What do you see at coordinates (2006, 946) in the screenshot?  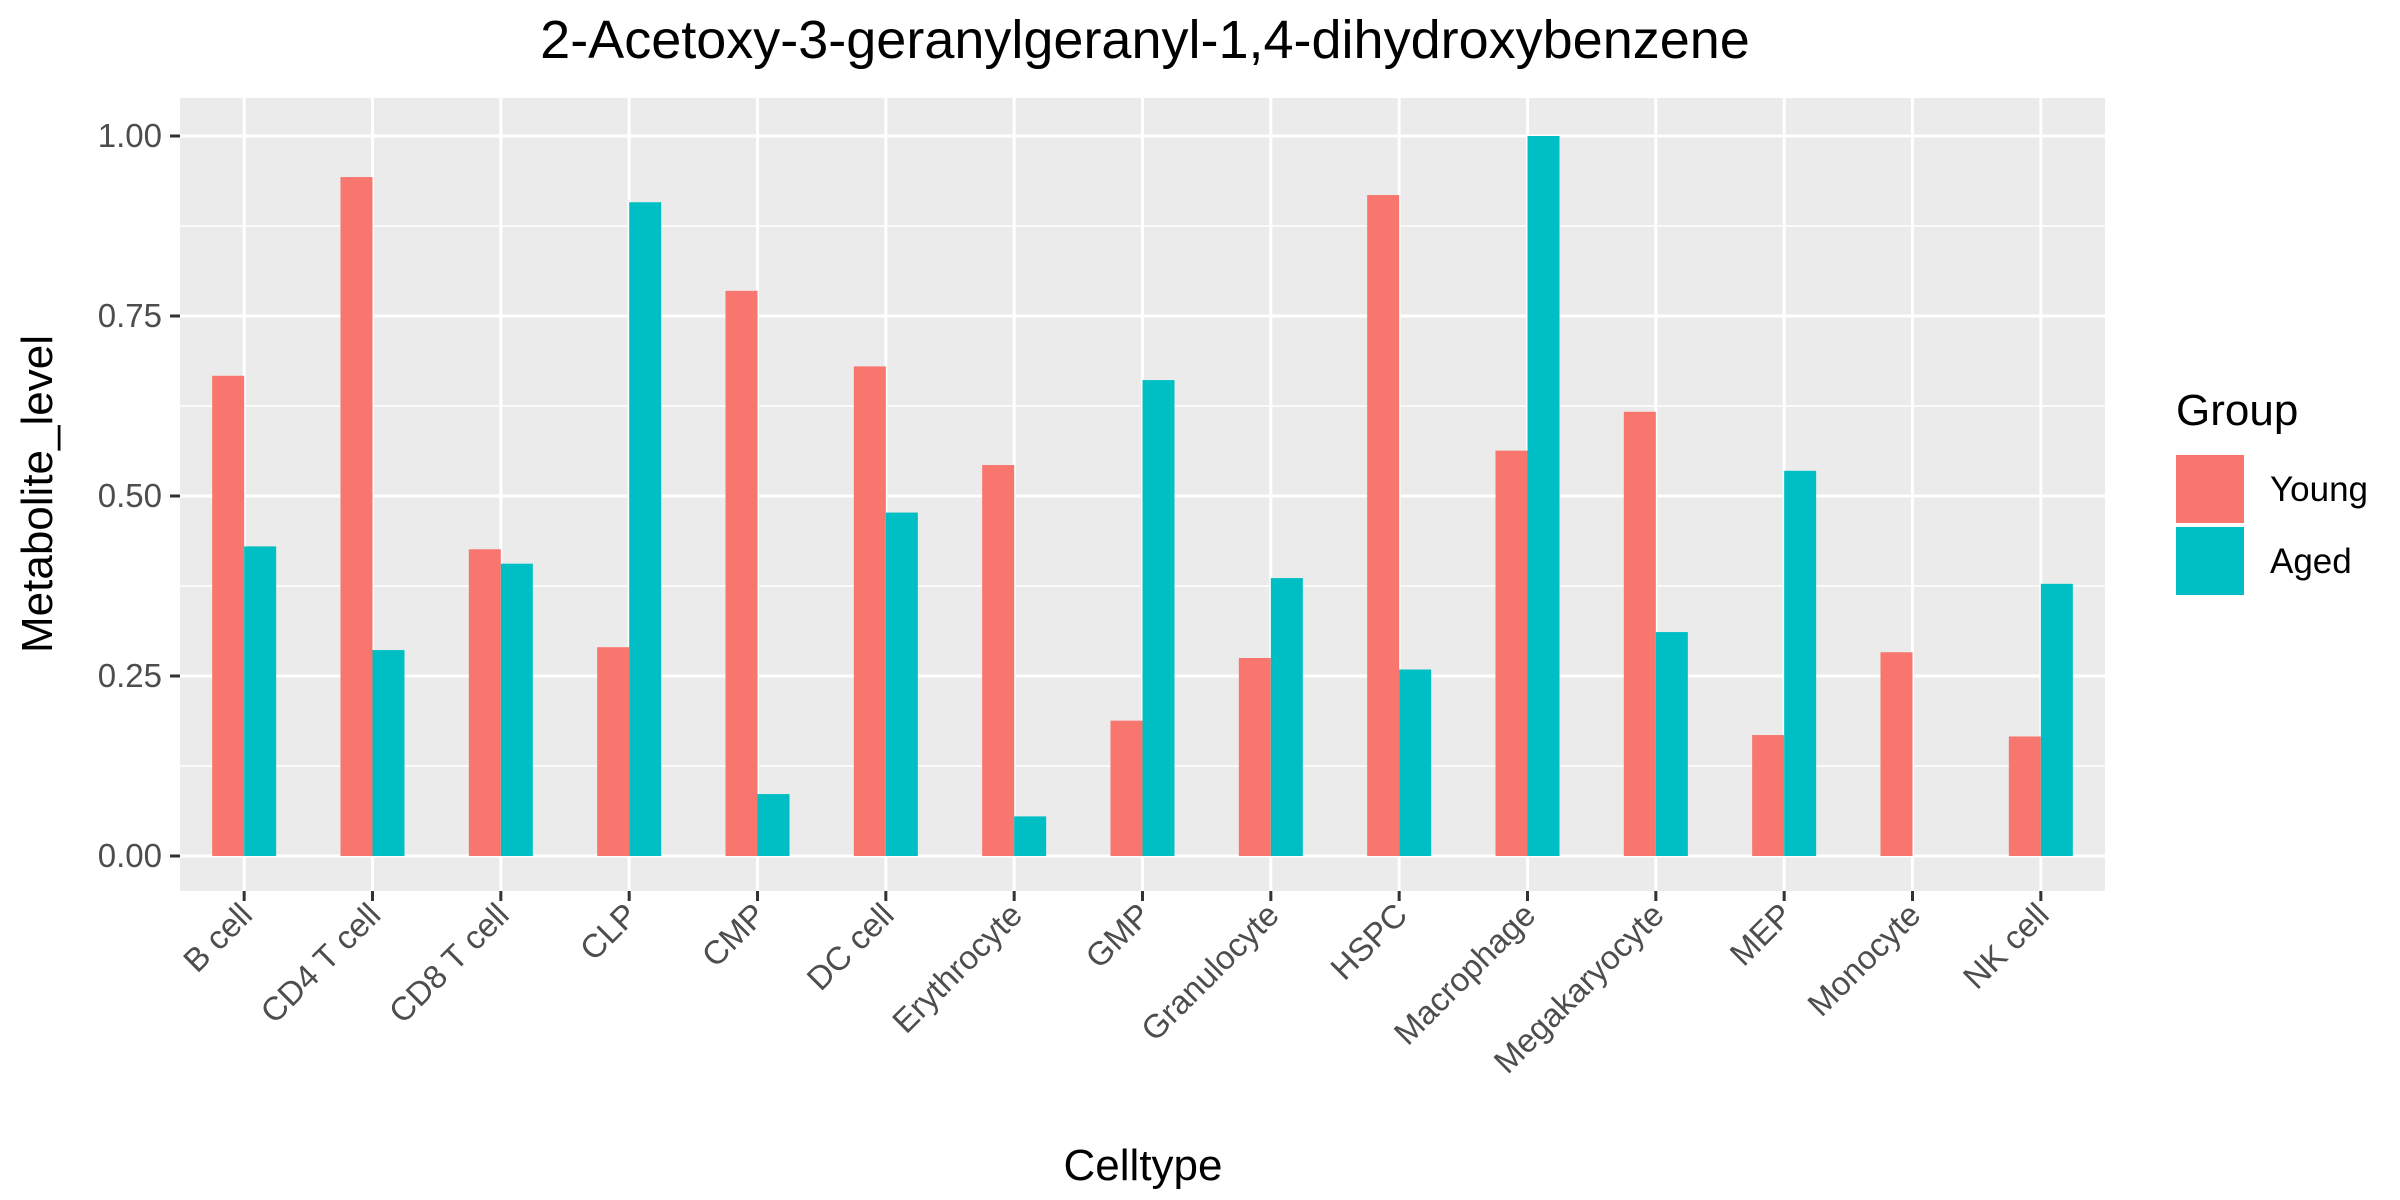 I see `x-tick-label: NK cell` at bounding box center [2006, 946].